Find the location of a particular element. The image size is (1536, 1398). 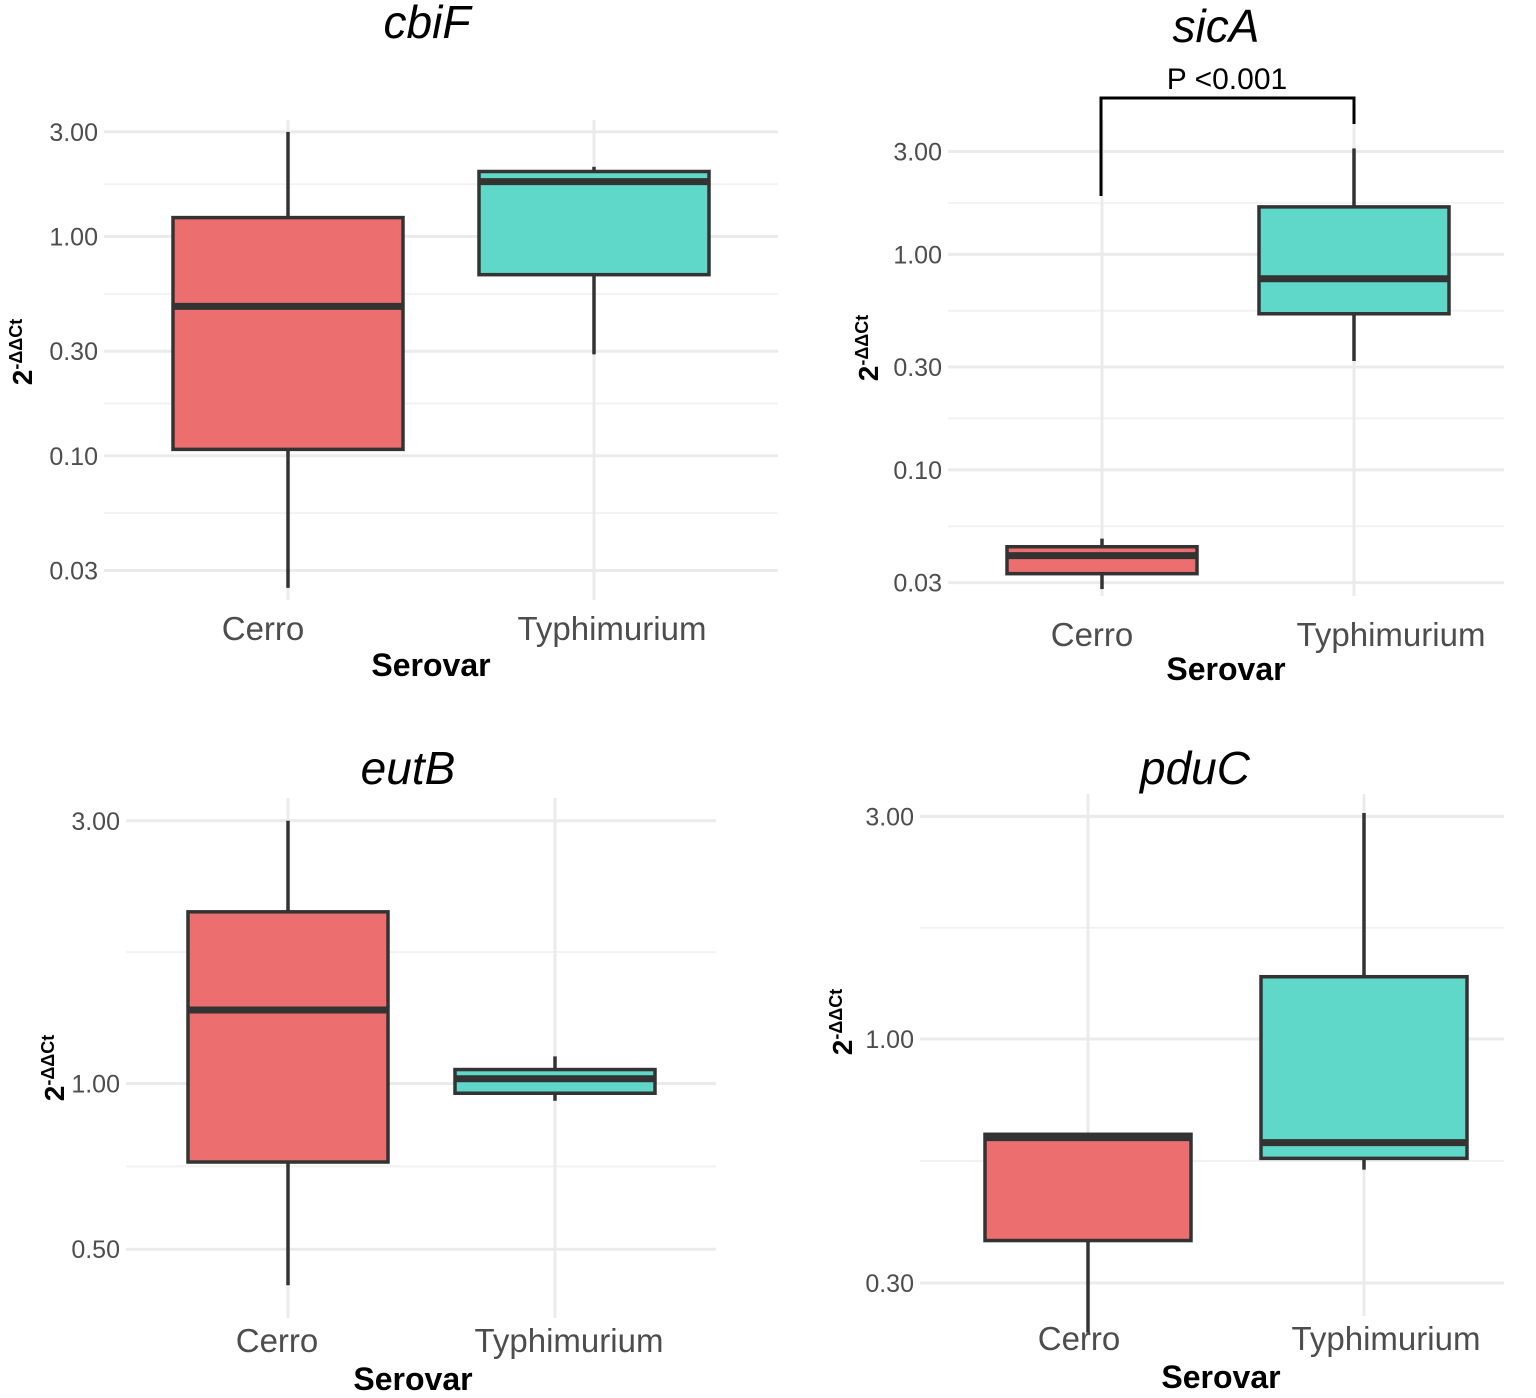

panel-title: eutB is located at coordinates (408, 768).